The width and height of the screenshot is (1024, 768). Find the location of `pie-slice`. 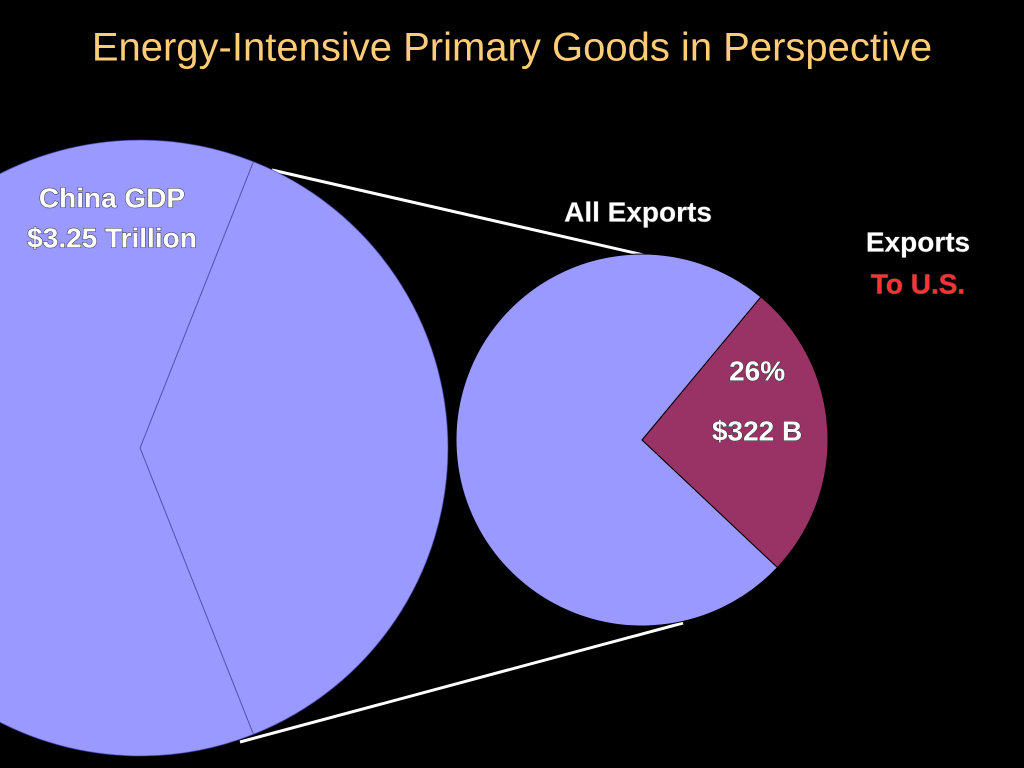

pie-slice is located at coordinates (735, 432).